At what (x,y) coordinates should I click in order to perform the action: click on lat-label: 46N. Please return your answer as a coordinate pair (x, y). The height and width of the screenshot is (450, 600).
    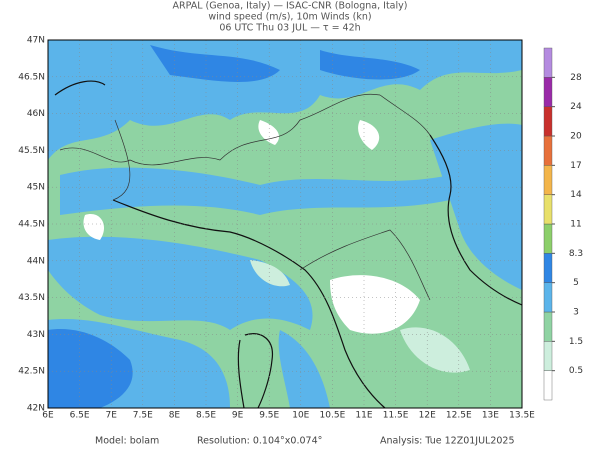
    Looking at the image, I should click on (36, 114).